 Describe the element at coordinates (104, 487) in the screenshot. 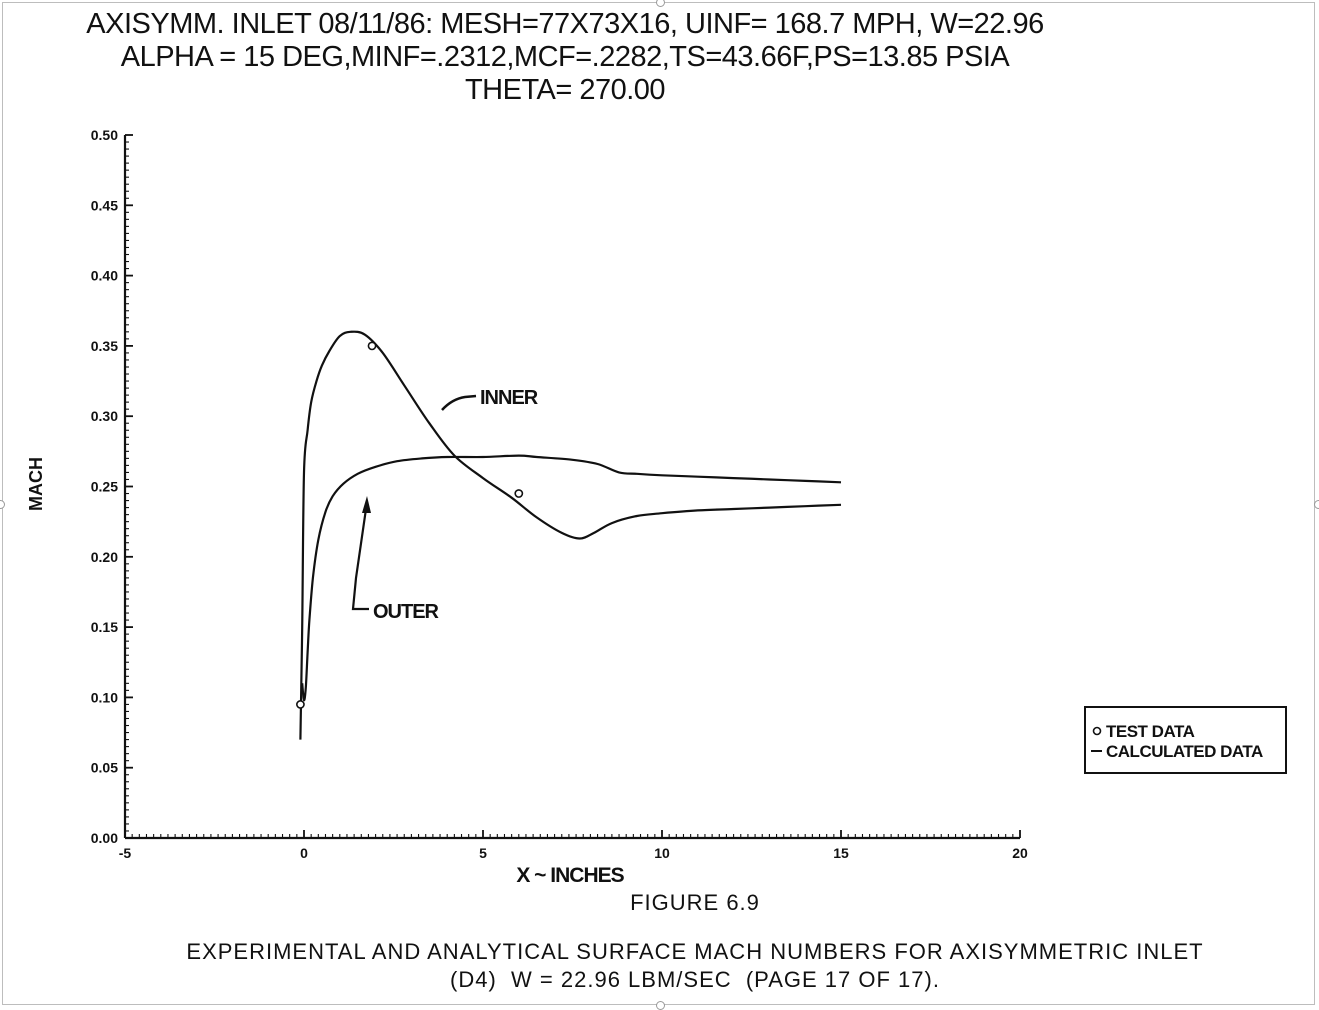

I see `y-tick-label: 0.25` at that location.